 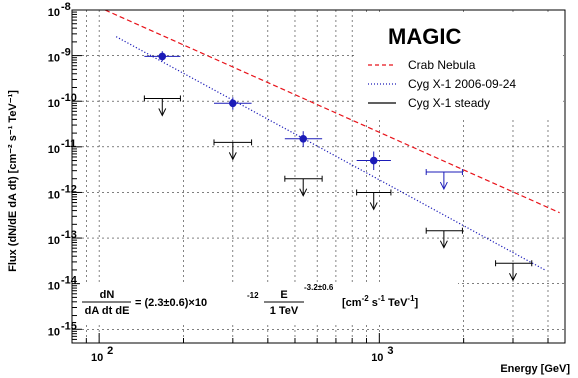 I want to click on legend-title: MAGIC, so click(x=424, y=36).